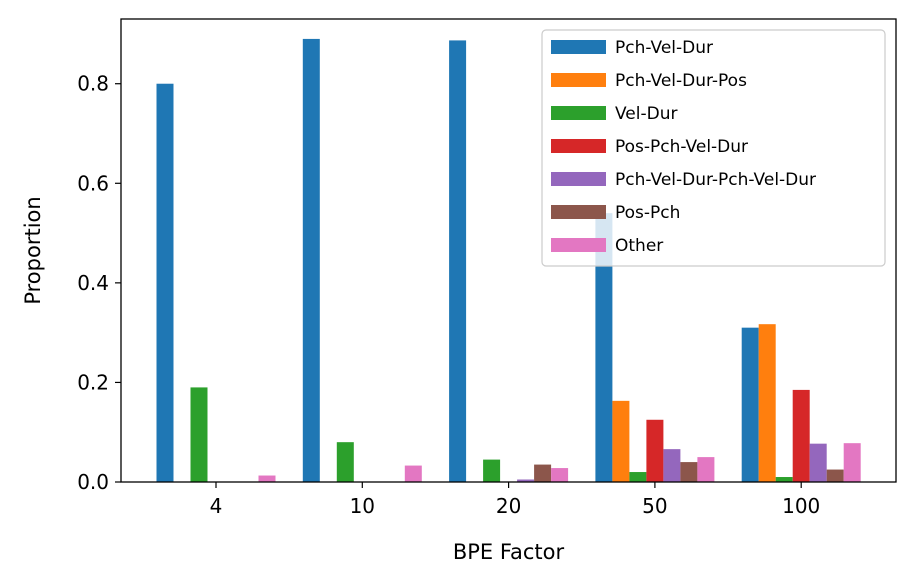 The height and width of the screenshot is (587, 917). I want to click on x-tick-label: 50, so click(654, 506).